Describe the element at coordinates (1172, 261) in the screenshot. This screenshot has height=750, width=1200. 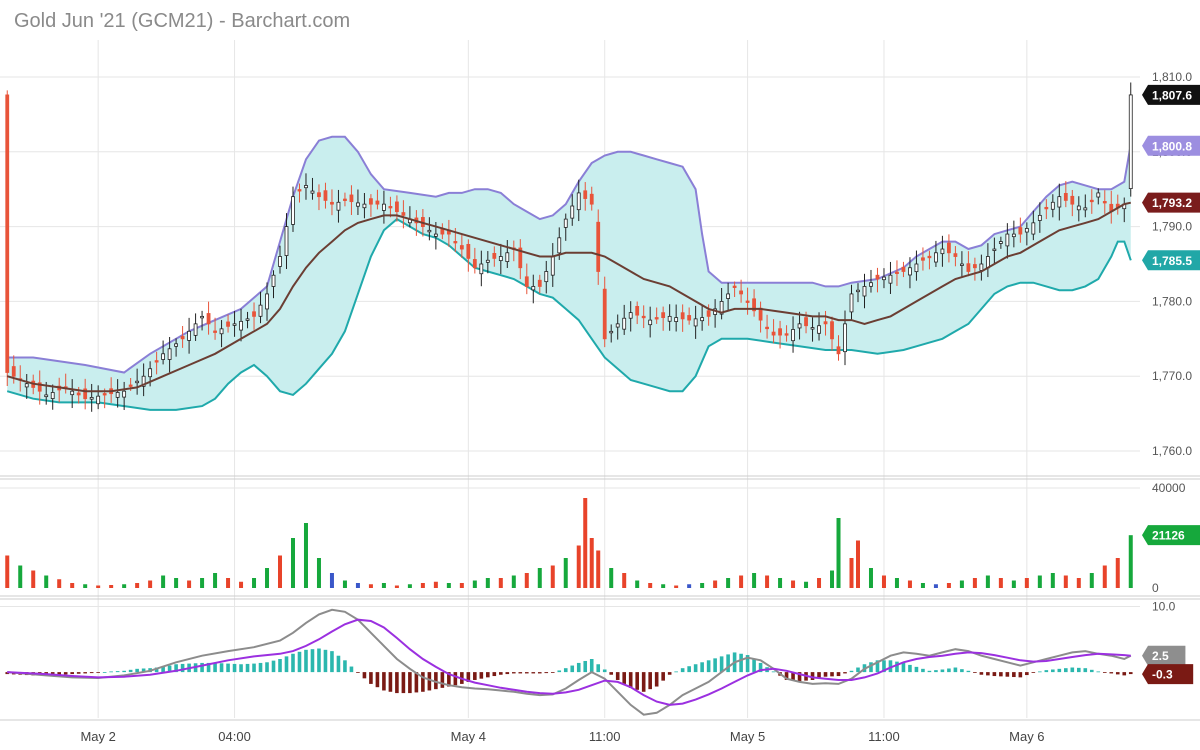
I see `price-badge-text: 1,785.5` at that location.